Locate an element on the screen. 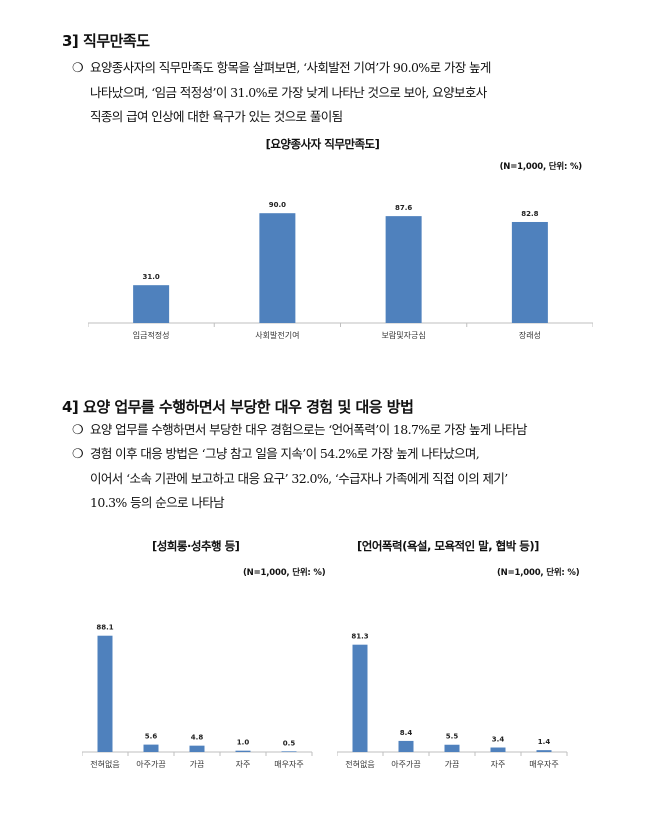 The width and height of the screenshot is (645, 834). data-label: 4.8 is located at coordinates (197, 738).